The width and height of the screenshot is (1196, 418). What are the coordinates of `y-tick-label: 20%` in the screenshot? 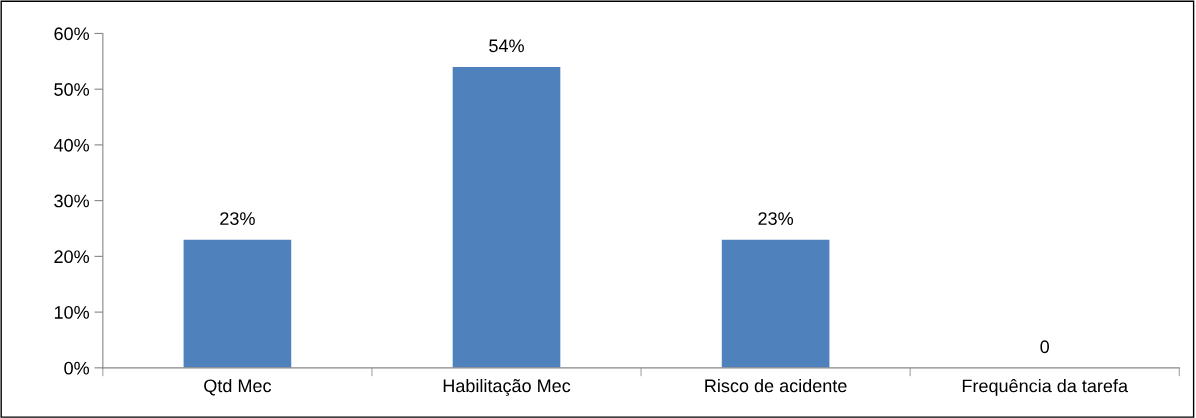 It's located at (72, 257).